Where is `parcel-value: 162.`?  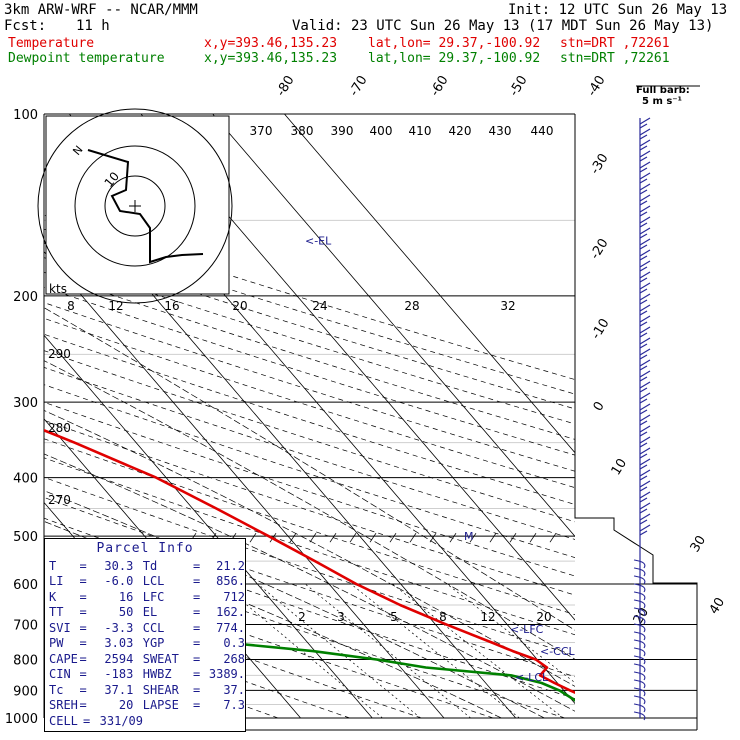
parcel-value: 162. is located at coordinates (230, 612).